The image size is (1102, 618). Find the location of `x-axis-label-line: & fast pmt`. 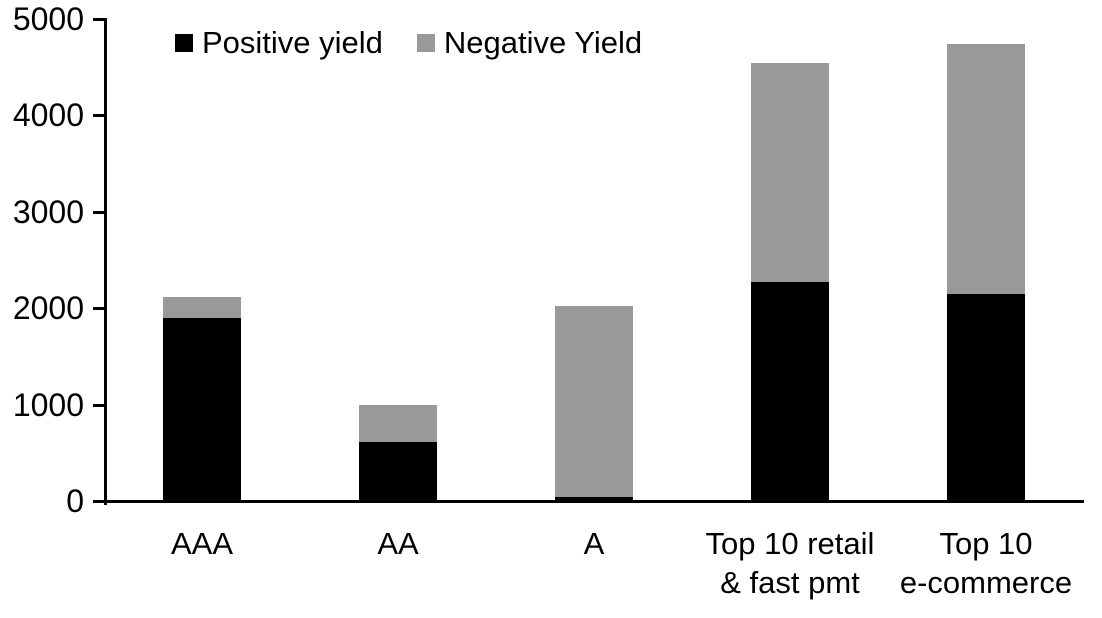

x-axis-label-line: & fast pmt is located at coordinates (790, 582).